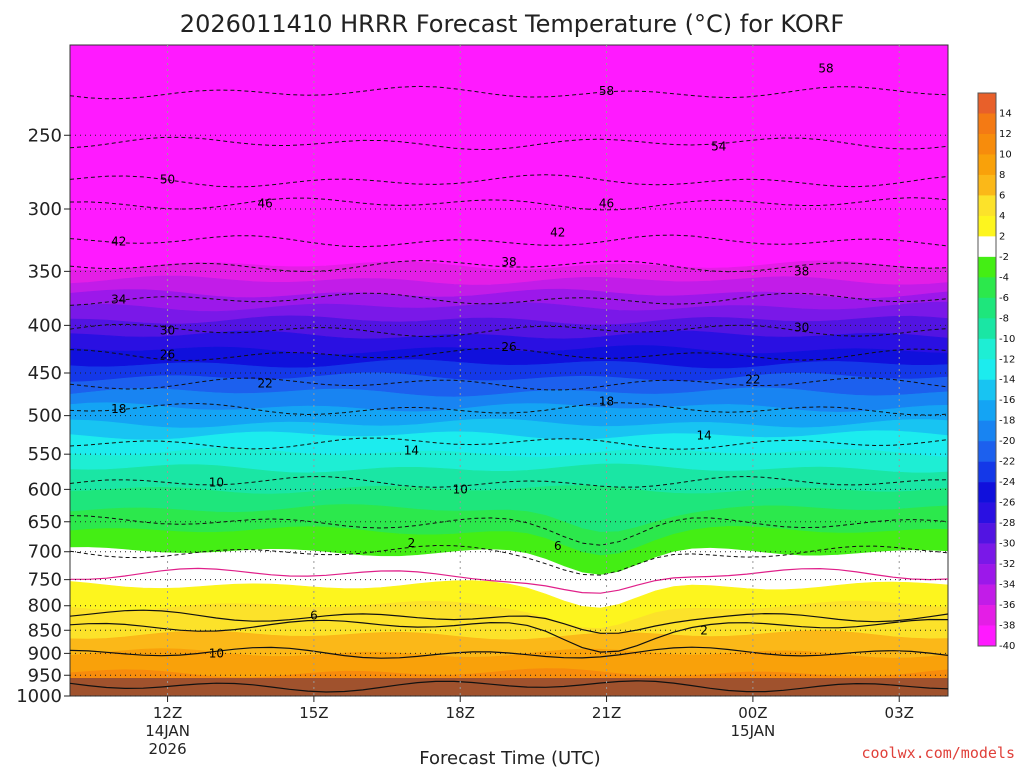 The width and height of the screenshot is (1024, 768). What do you see at coordinates (752, 713) in the screenshot?
I see `x-tick-label: 00Z` at bounding box center [752, 713].